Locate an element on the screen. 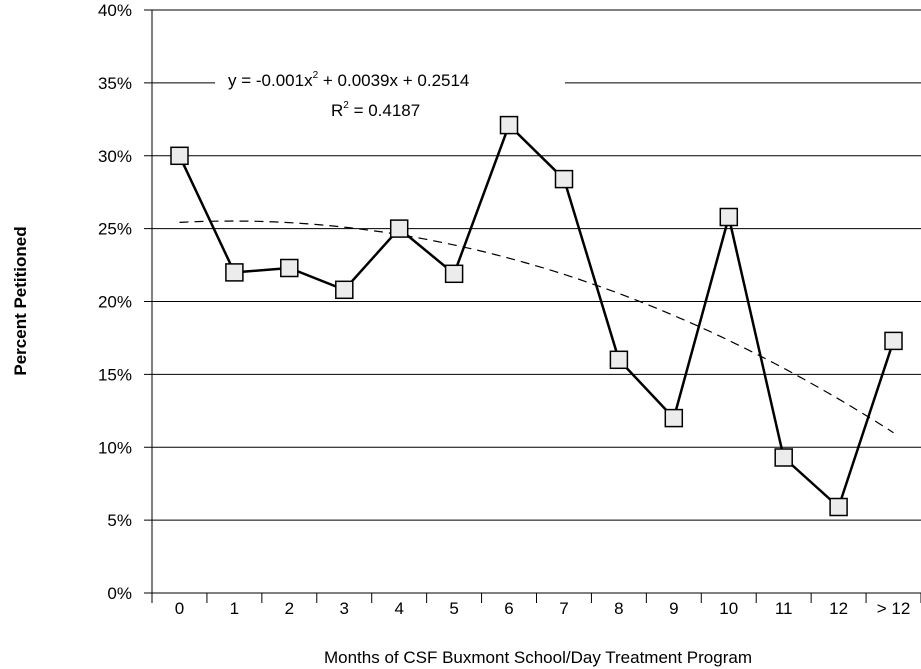  y-tick-labels: 0% 5% 10% 15% 20% 25% 30% 35% 40% is located at coordinates (115, 302).